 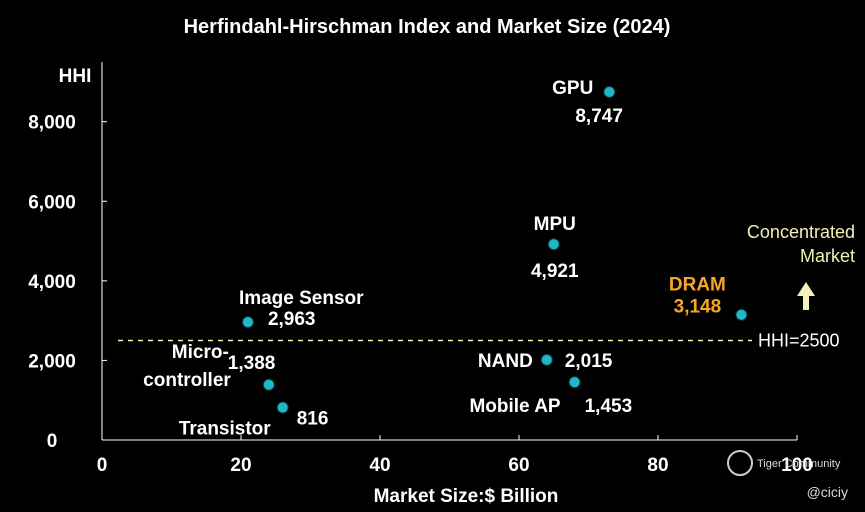 I want to click on hhi-threshold-label: HHI=2500, so click(x=799, y=341).